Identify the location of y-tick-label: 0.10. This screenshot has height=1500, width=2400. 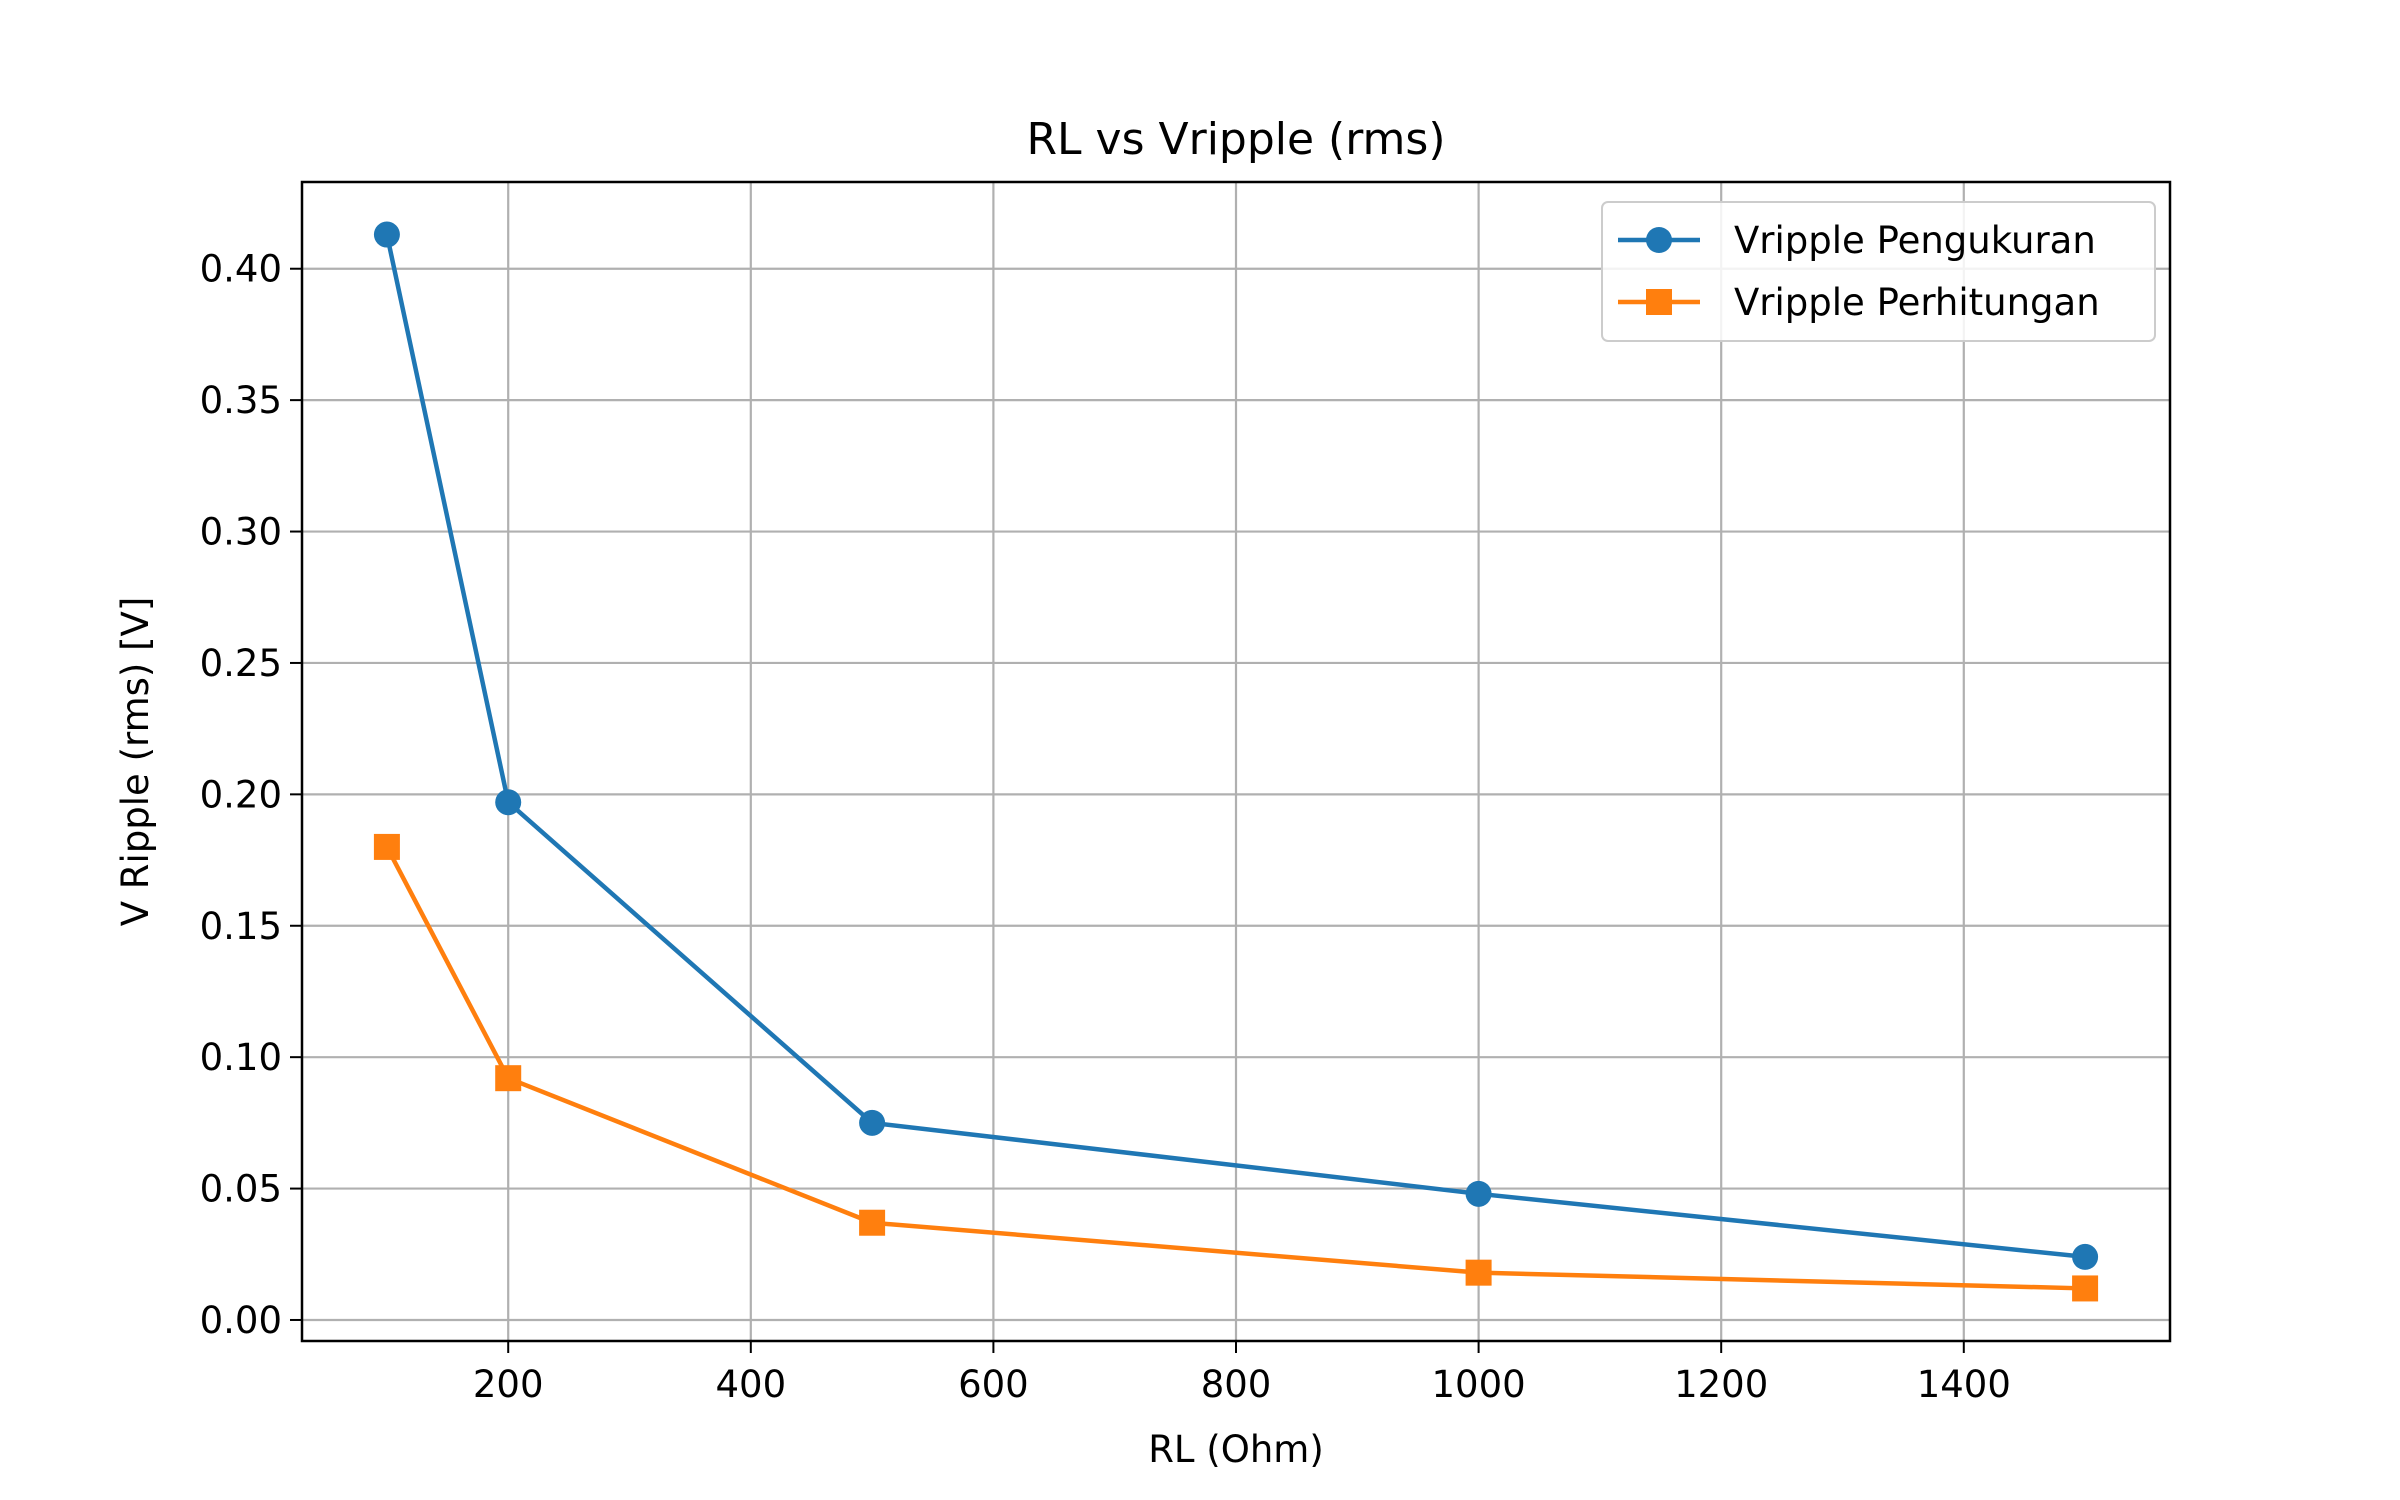
(241, 1057).